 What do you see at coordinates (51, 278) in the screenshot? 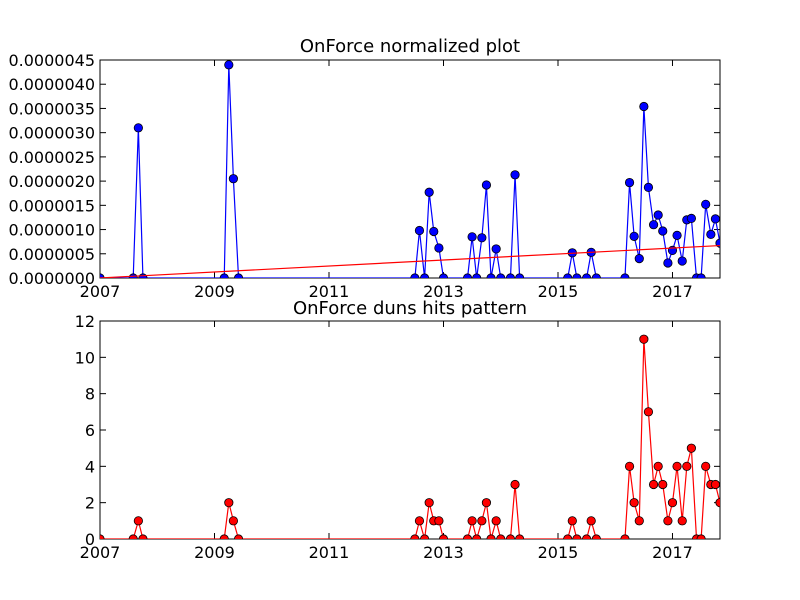
I see `y-tick-label: 0.0000000` at bounding box center [51, 278].